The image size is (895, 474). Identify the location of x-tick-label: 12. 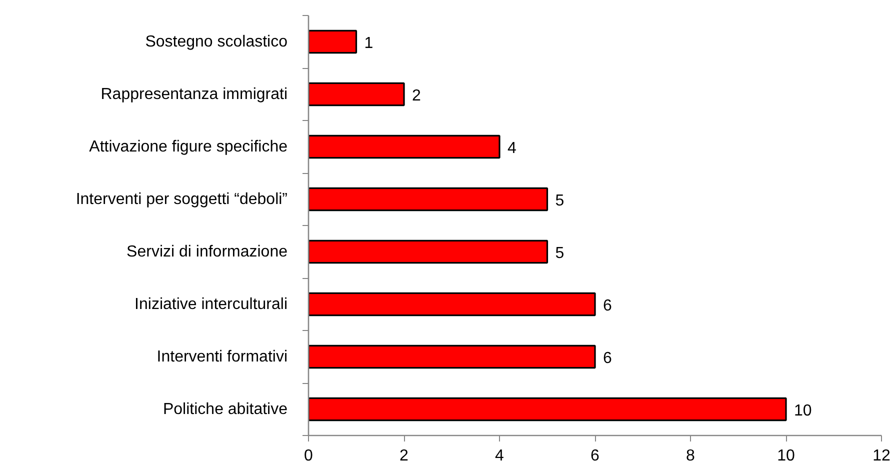
(881, 456).